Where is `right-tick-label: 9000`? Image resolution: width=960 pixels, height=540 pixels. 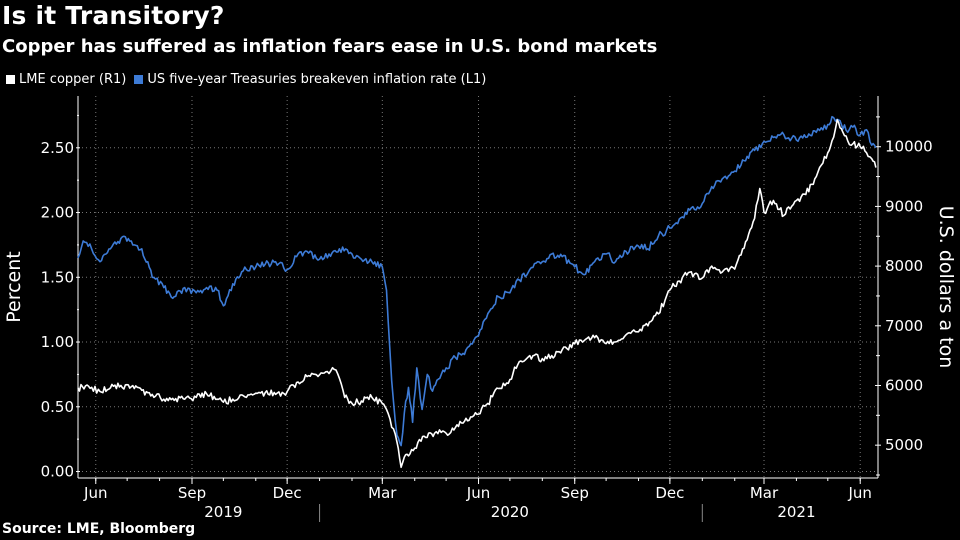 right-tick-label: 9000 is located at coordinates (904, 206).